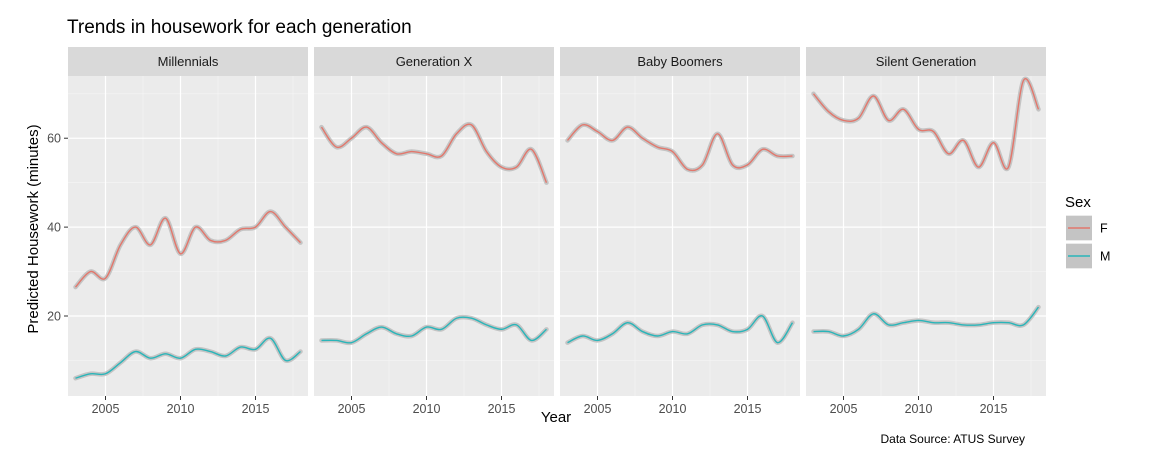 The image size is (1151, 458). I want to click on y-tick-labels: 20 40 60, so click(57, 228).